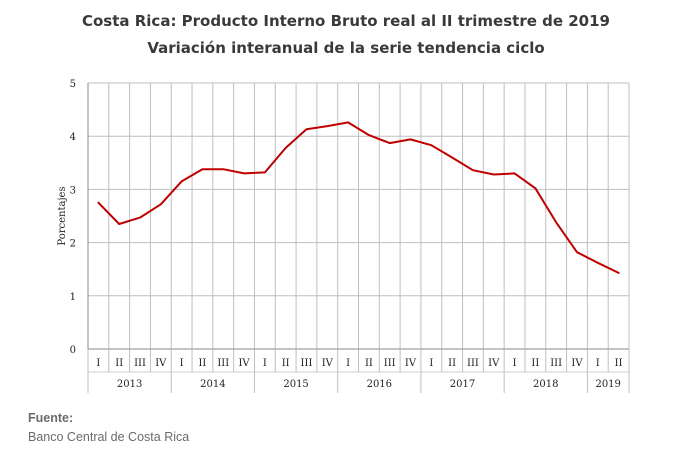  I want to click on year-tick-label: 2019, so click(607, 384).